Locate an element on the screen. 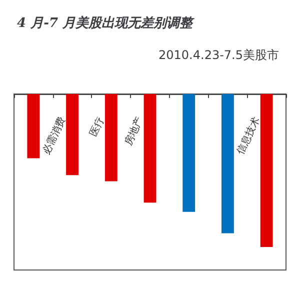  chart-title: 4 月-7 月美股出现无差别调整 is located at coordinates (106, 23).